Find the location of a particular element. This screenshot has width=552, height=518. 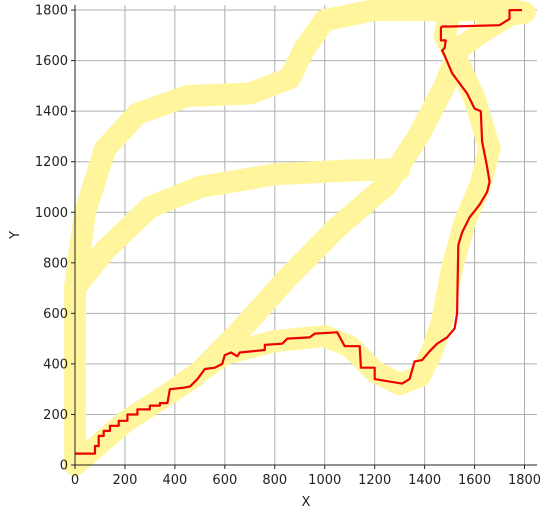

x-tick-label: 0 is located at coordinates (75, 480).